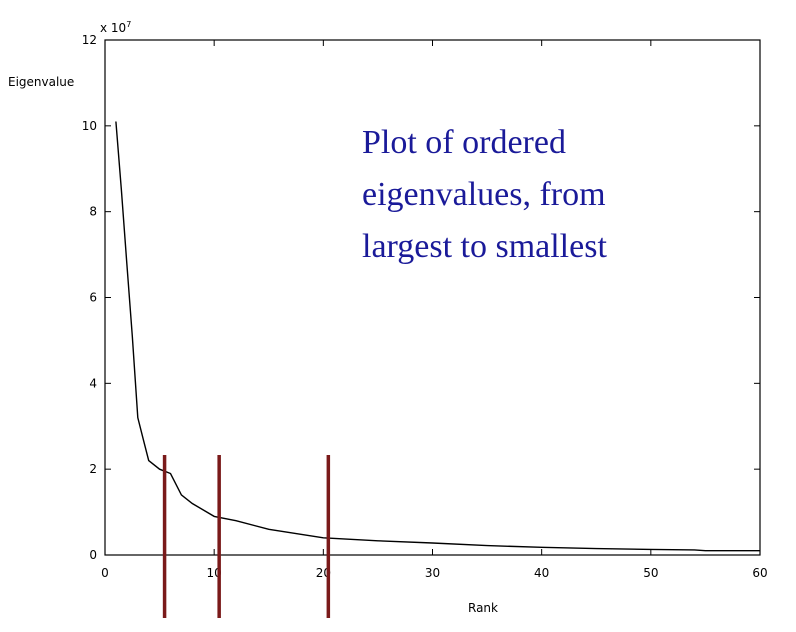 Image resolution: width=796 pixels, height=632 pixels. What do you see at coordinates (246, 536) in the screenshot?
I see `rank-markers` at bounding box center [246, 536].